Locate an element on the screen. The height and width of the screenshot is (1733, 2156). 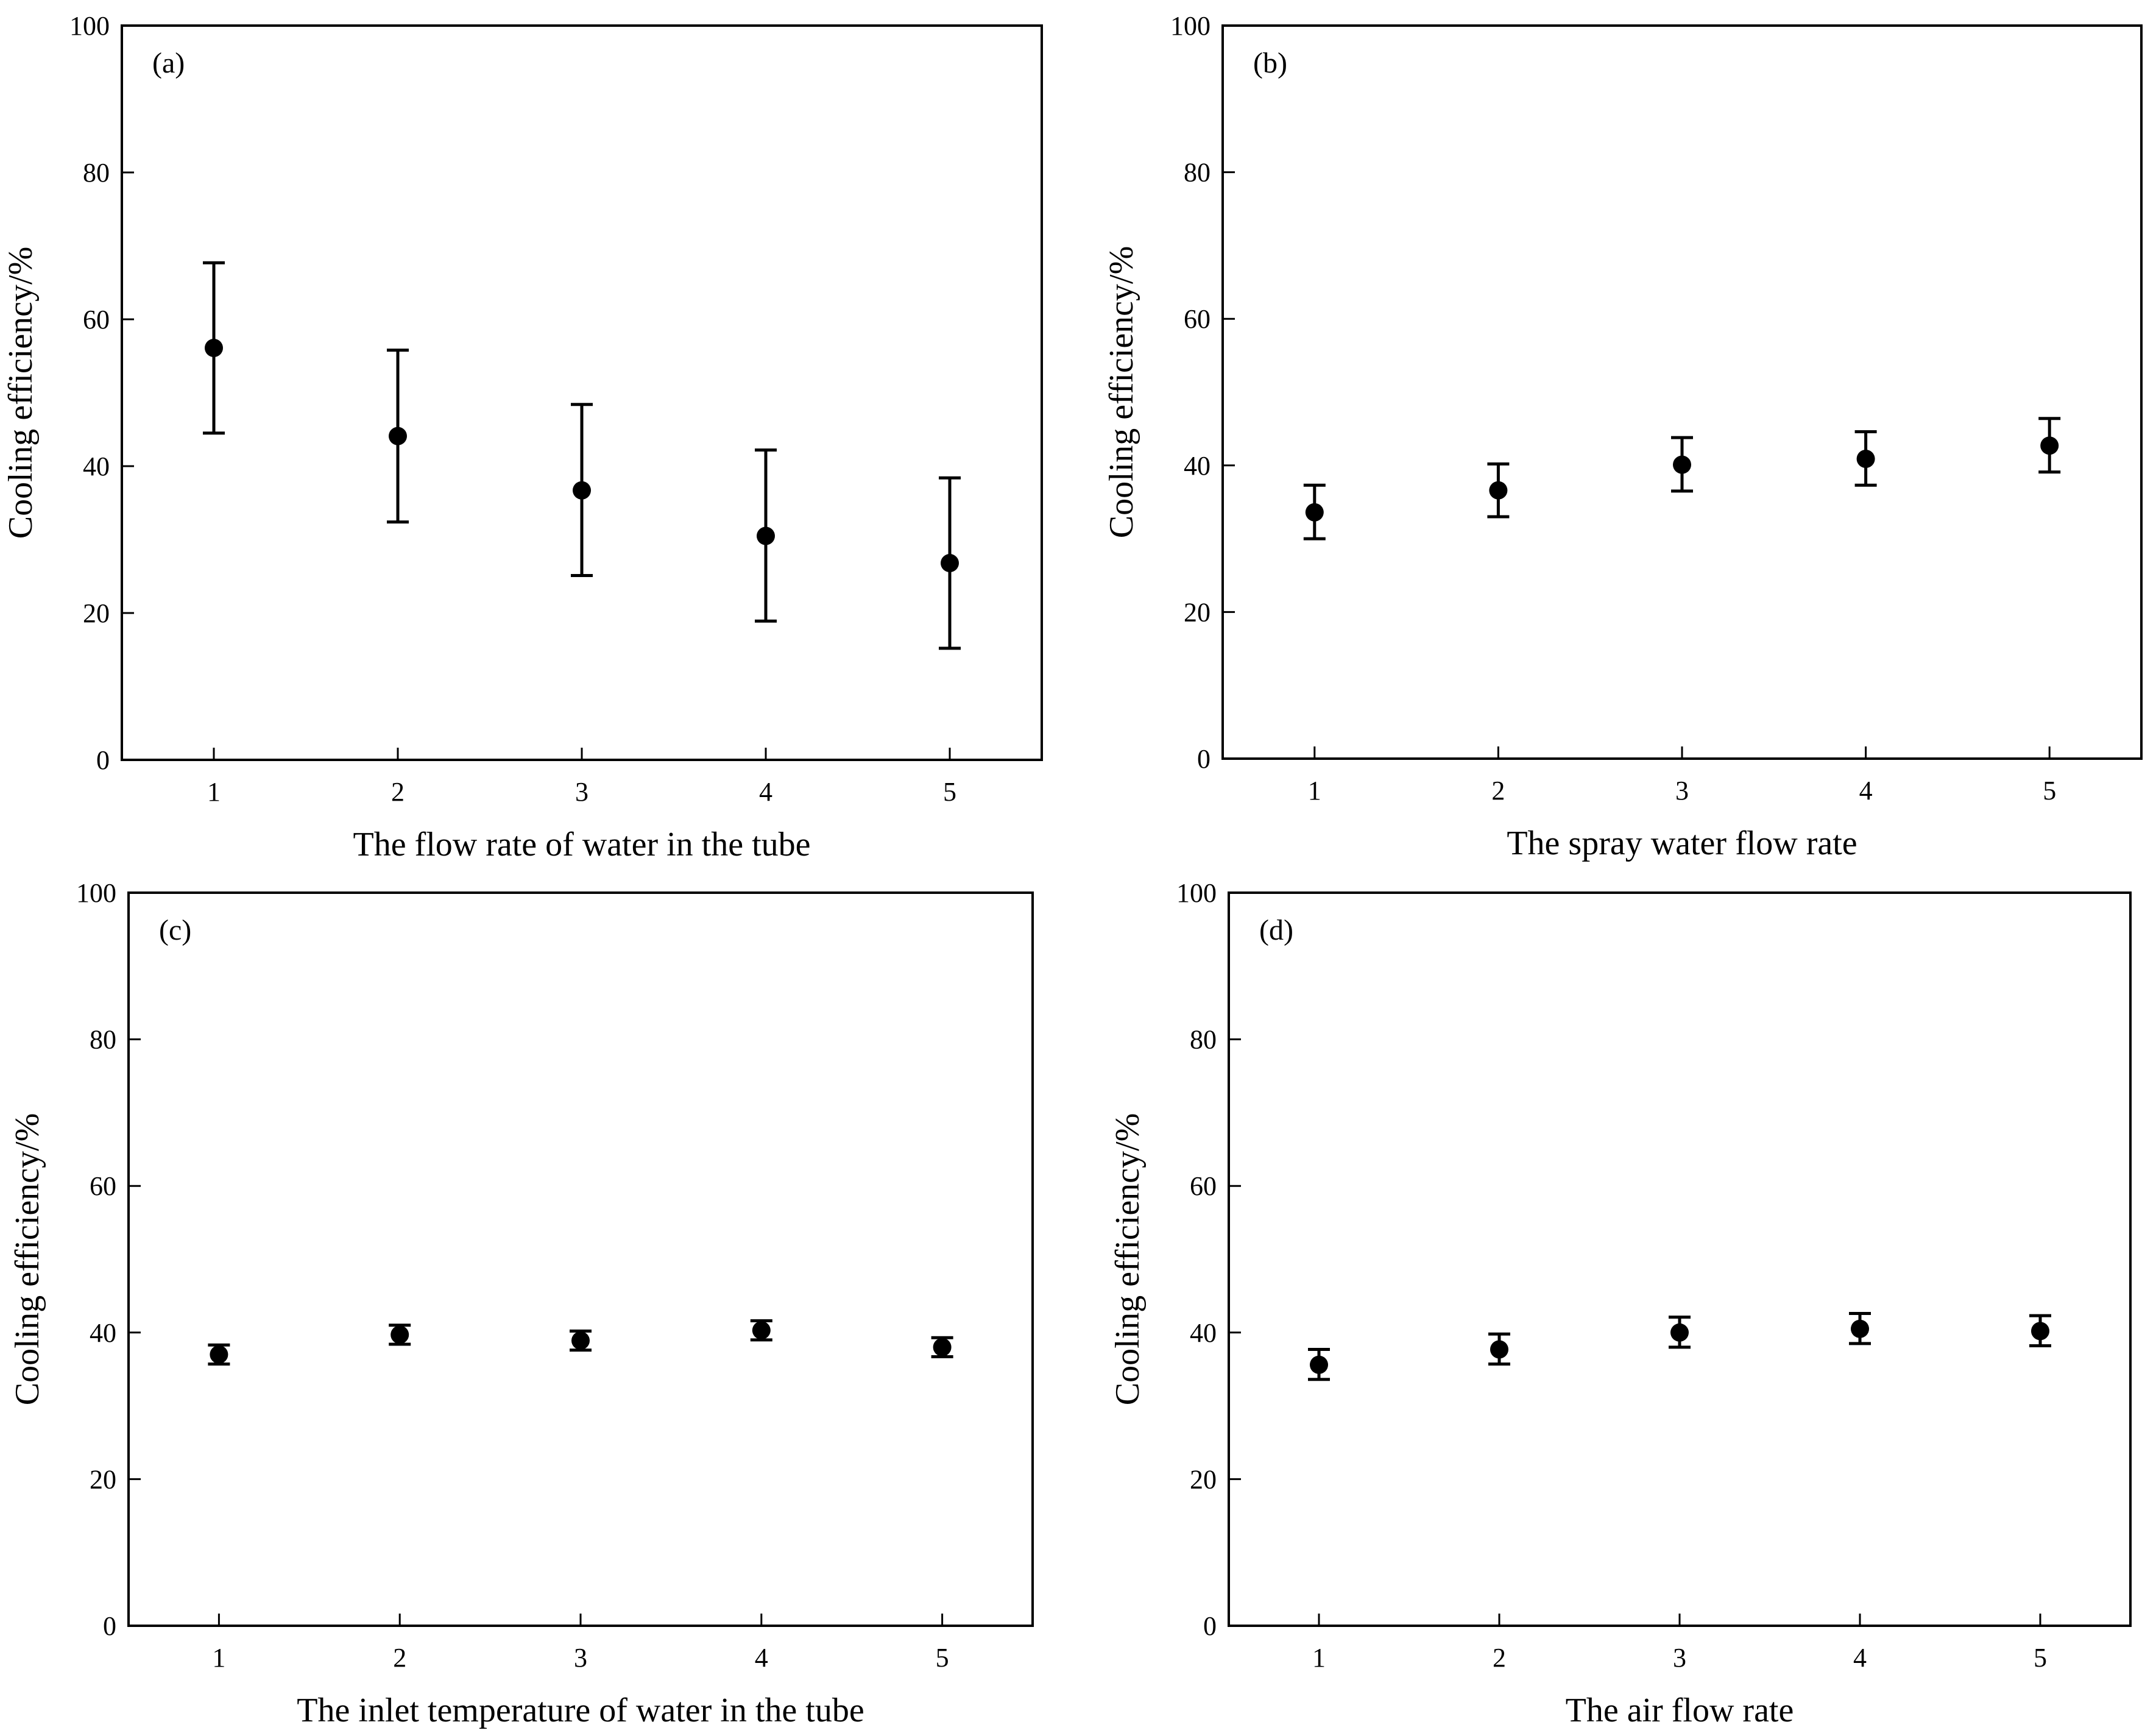
panel-label: (b) is located at coordinates (1270, 63).